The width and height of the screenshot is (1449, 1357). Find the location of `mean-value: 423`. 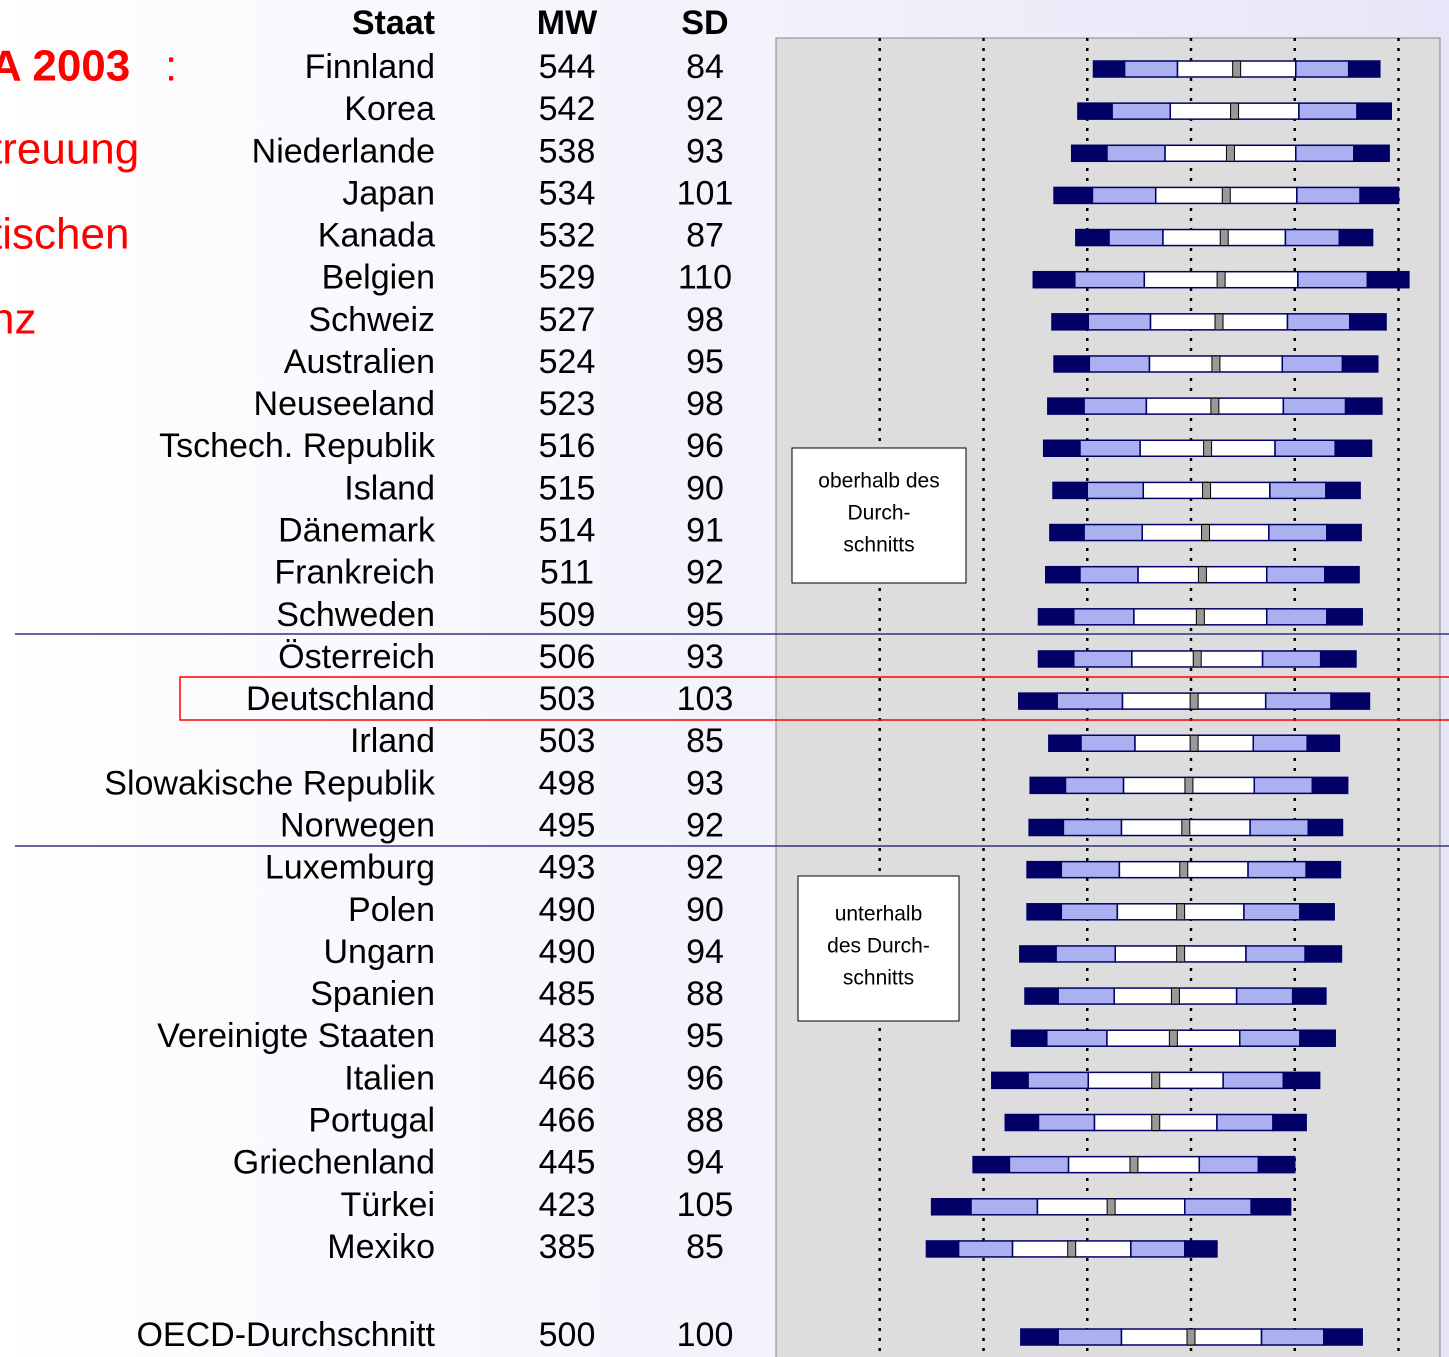

mean-value: 423 is located at coordinates (567, 1205).